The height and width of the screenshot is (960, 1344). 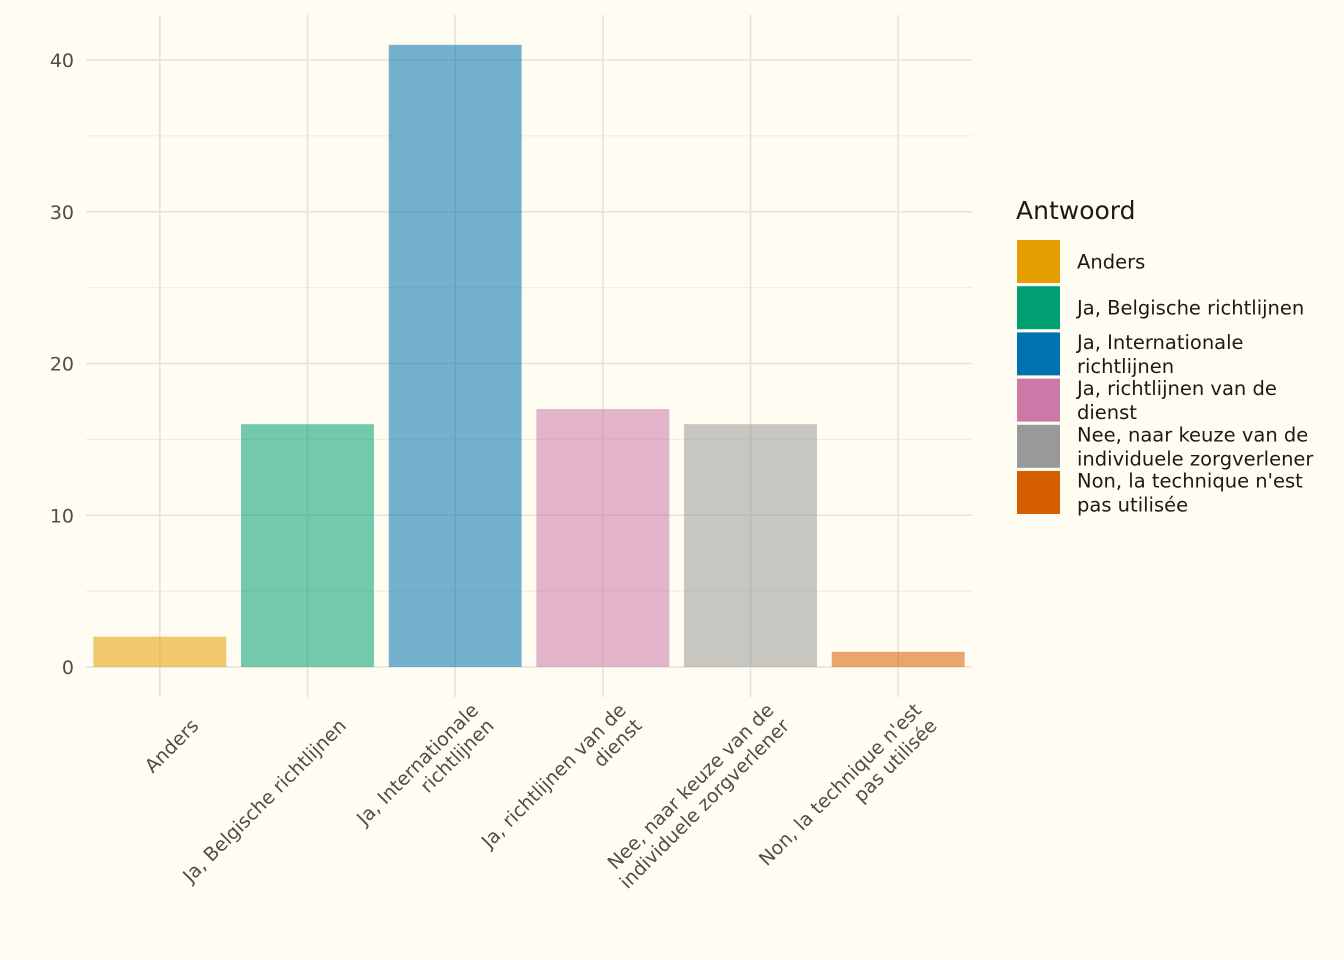 I want to click on x-tick-label: Anders, so click(x=172, y=746).